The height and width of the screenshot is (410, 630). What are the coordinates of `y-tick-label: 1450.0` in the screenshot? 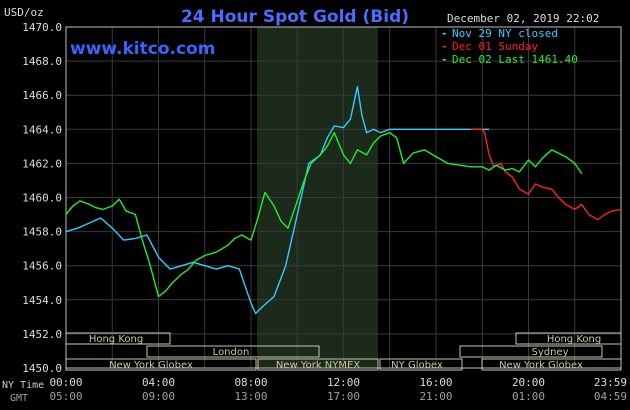 It's located at (42, 368).